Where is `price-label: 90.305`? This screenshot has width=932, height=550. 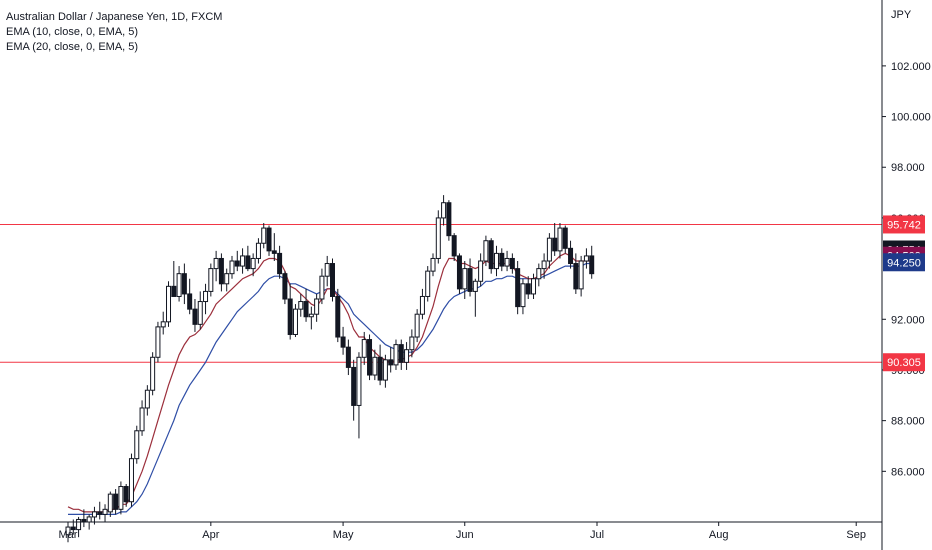 price-label: 90.305 is located at coordinates (904, 362).